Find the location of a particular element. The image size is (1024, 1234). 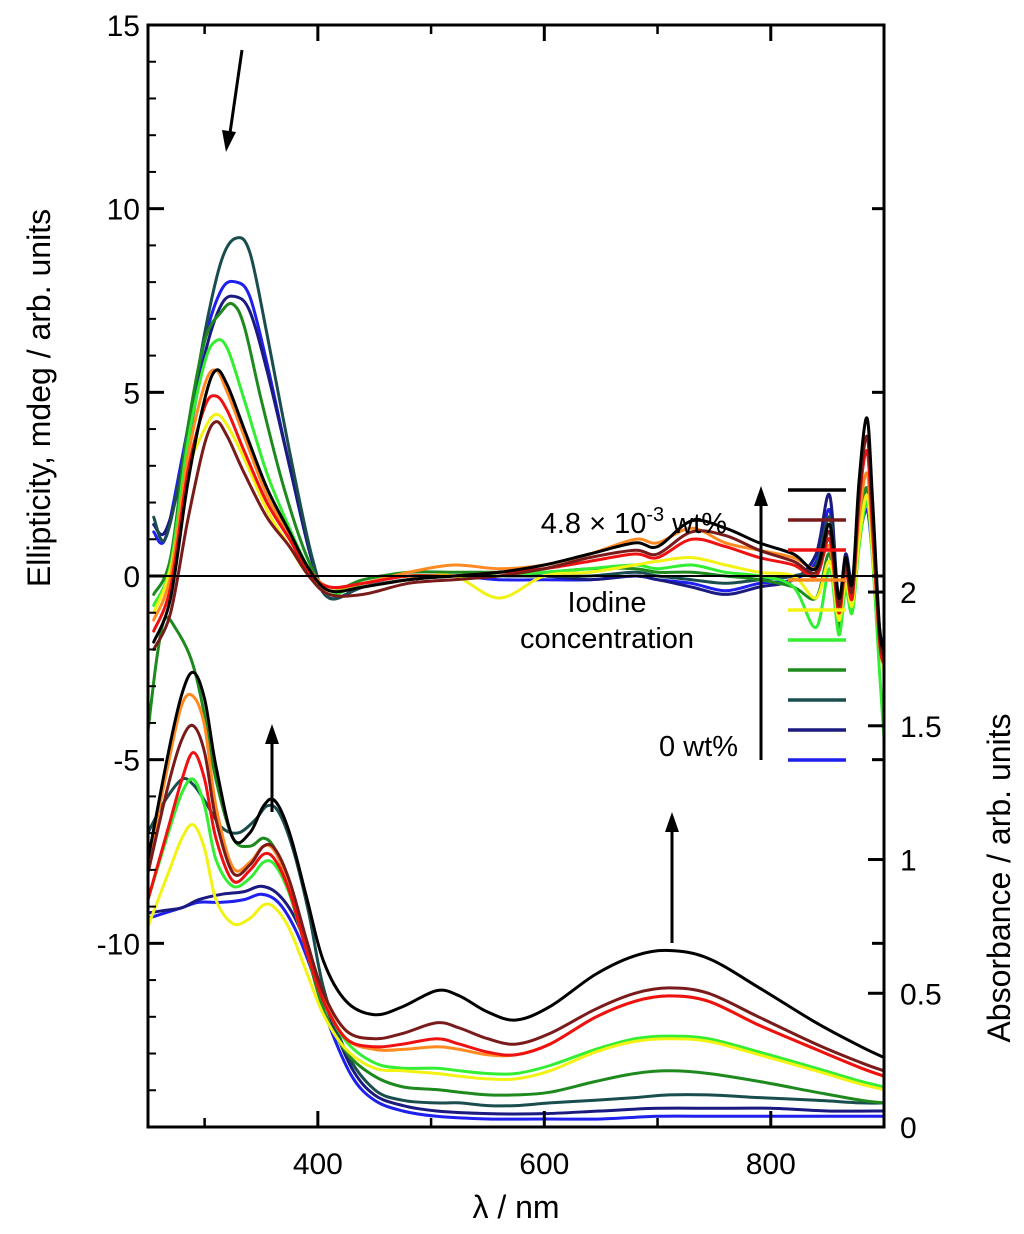

abs-tick-label-1: 1 is located at coordinates (908, 861).